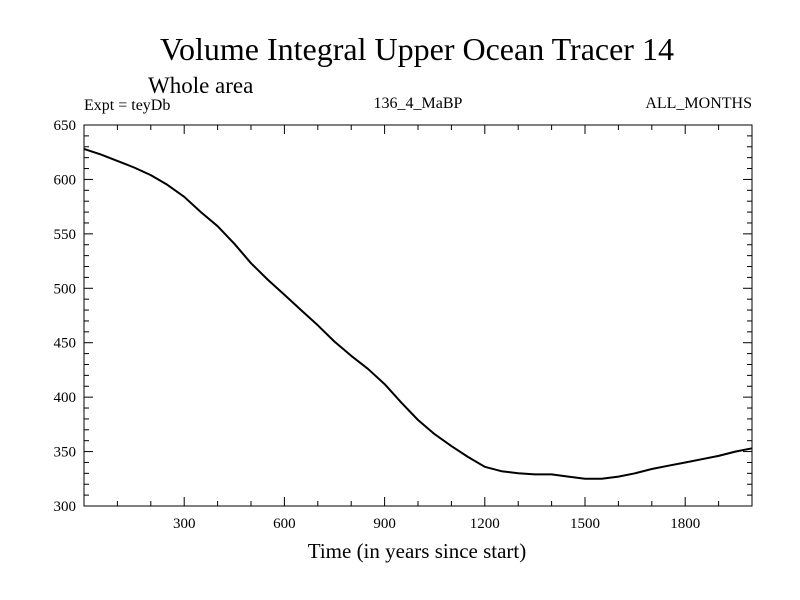 This screenshot has width=800, height=600. Describe the element at coordinates (127, 105) in the screenshot. I see `experiment-label: Expt = teyDb` at that location.